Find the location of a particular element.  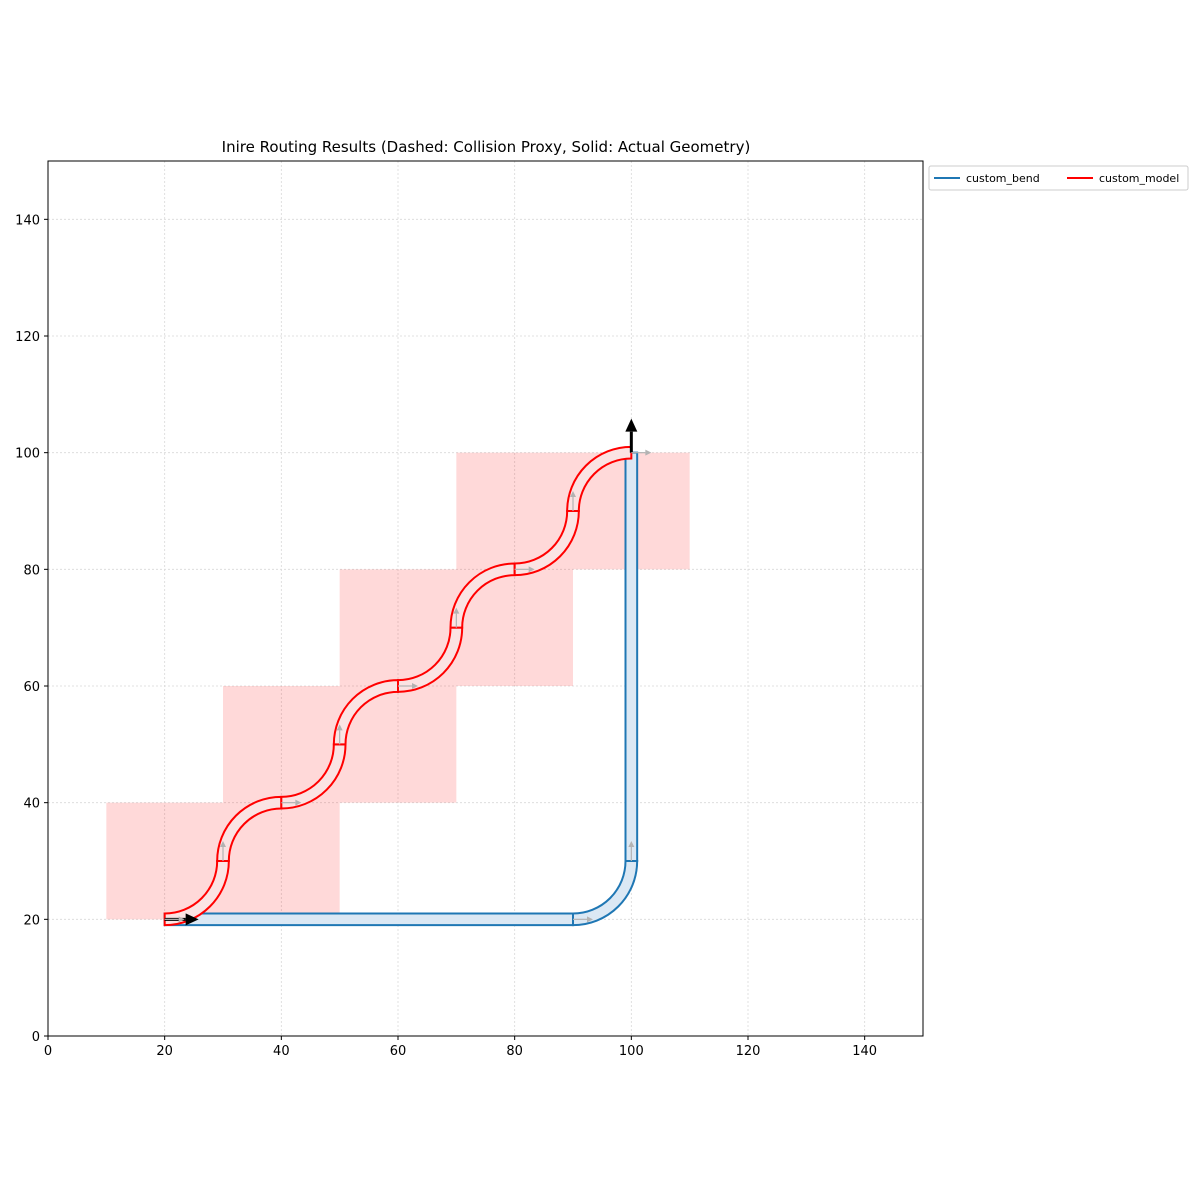

x-tick-label: 100 is located at coordinates (631, 1051).